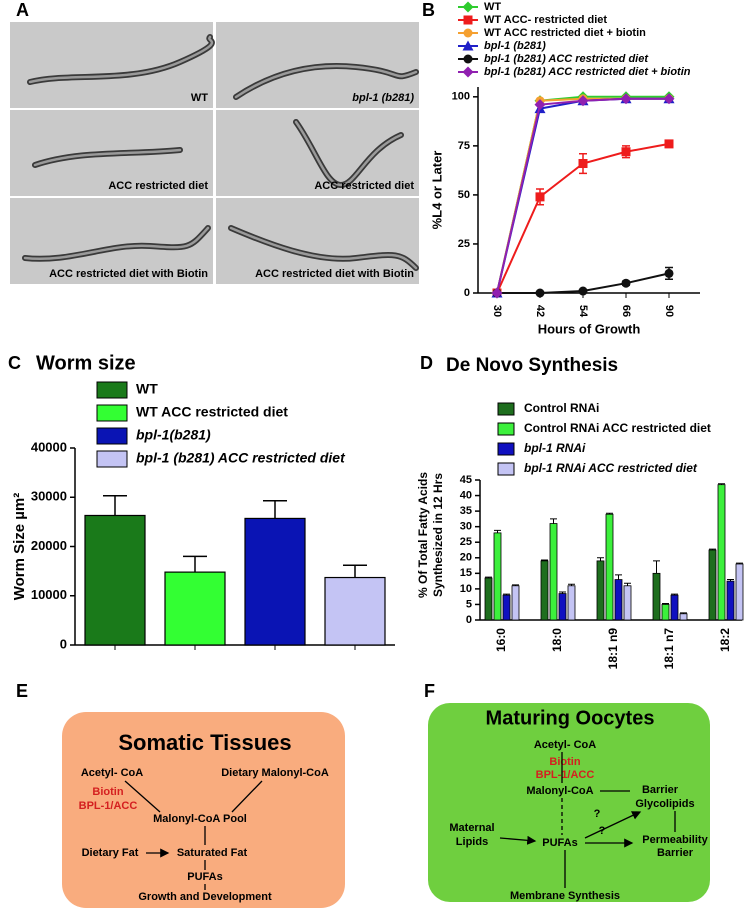 This screenshot has width=745, height=920. Describe the element at coordinates (212, 853) in the screenshot. I see `diagram-node: Saturated Fat` at that location.